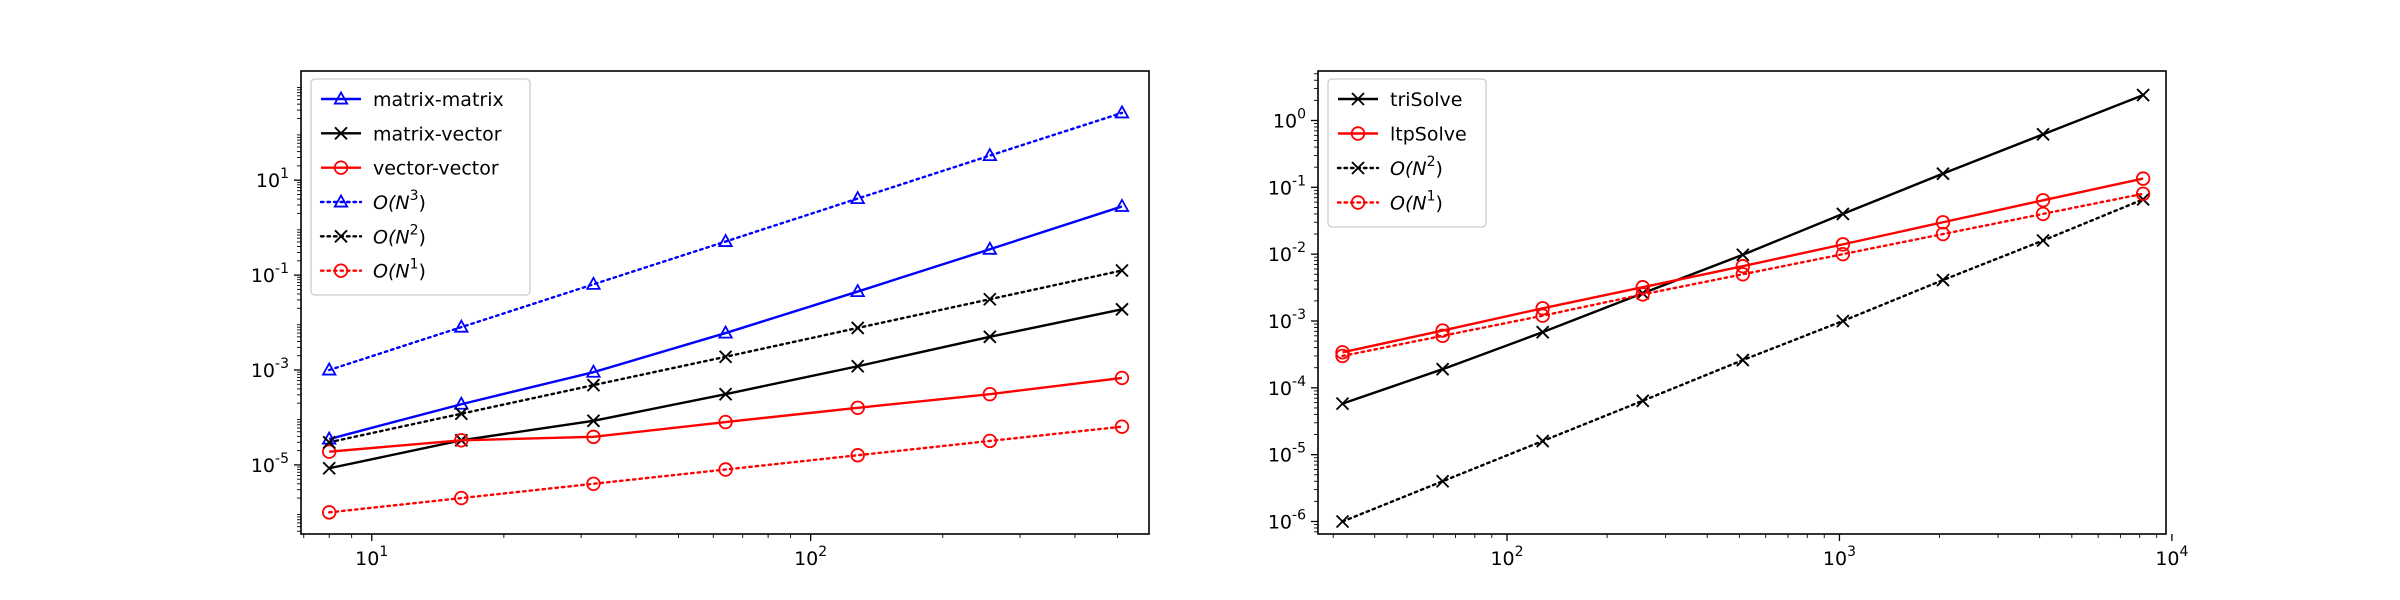 Image resolution: width=2400 pixels, height=600 pixels. What do you see at coordinates (399, 201) in the screenshot?
I see `legend-label: O(N3)` at bounding box center [399, 201].